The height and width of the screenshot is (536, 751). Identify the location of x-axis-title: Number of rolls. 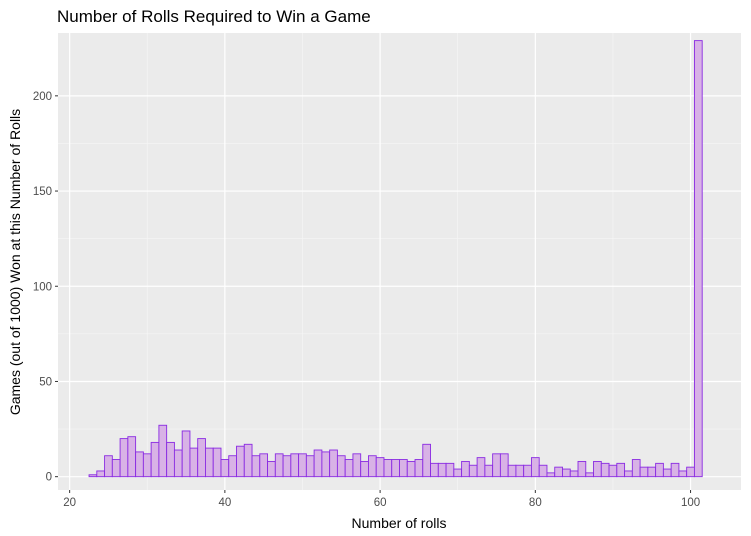
(399, 523).